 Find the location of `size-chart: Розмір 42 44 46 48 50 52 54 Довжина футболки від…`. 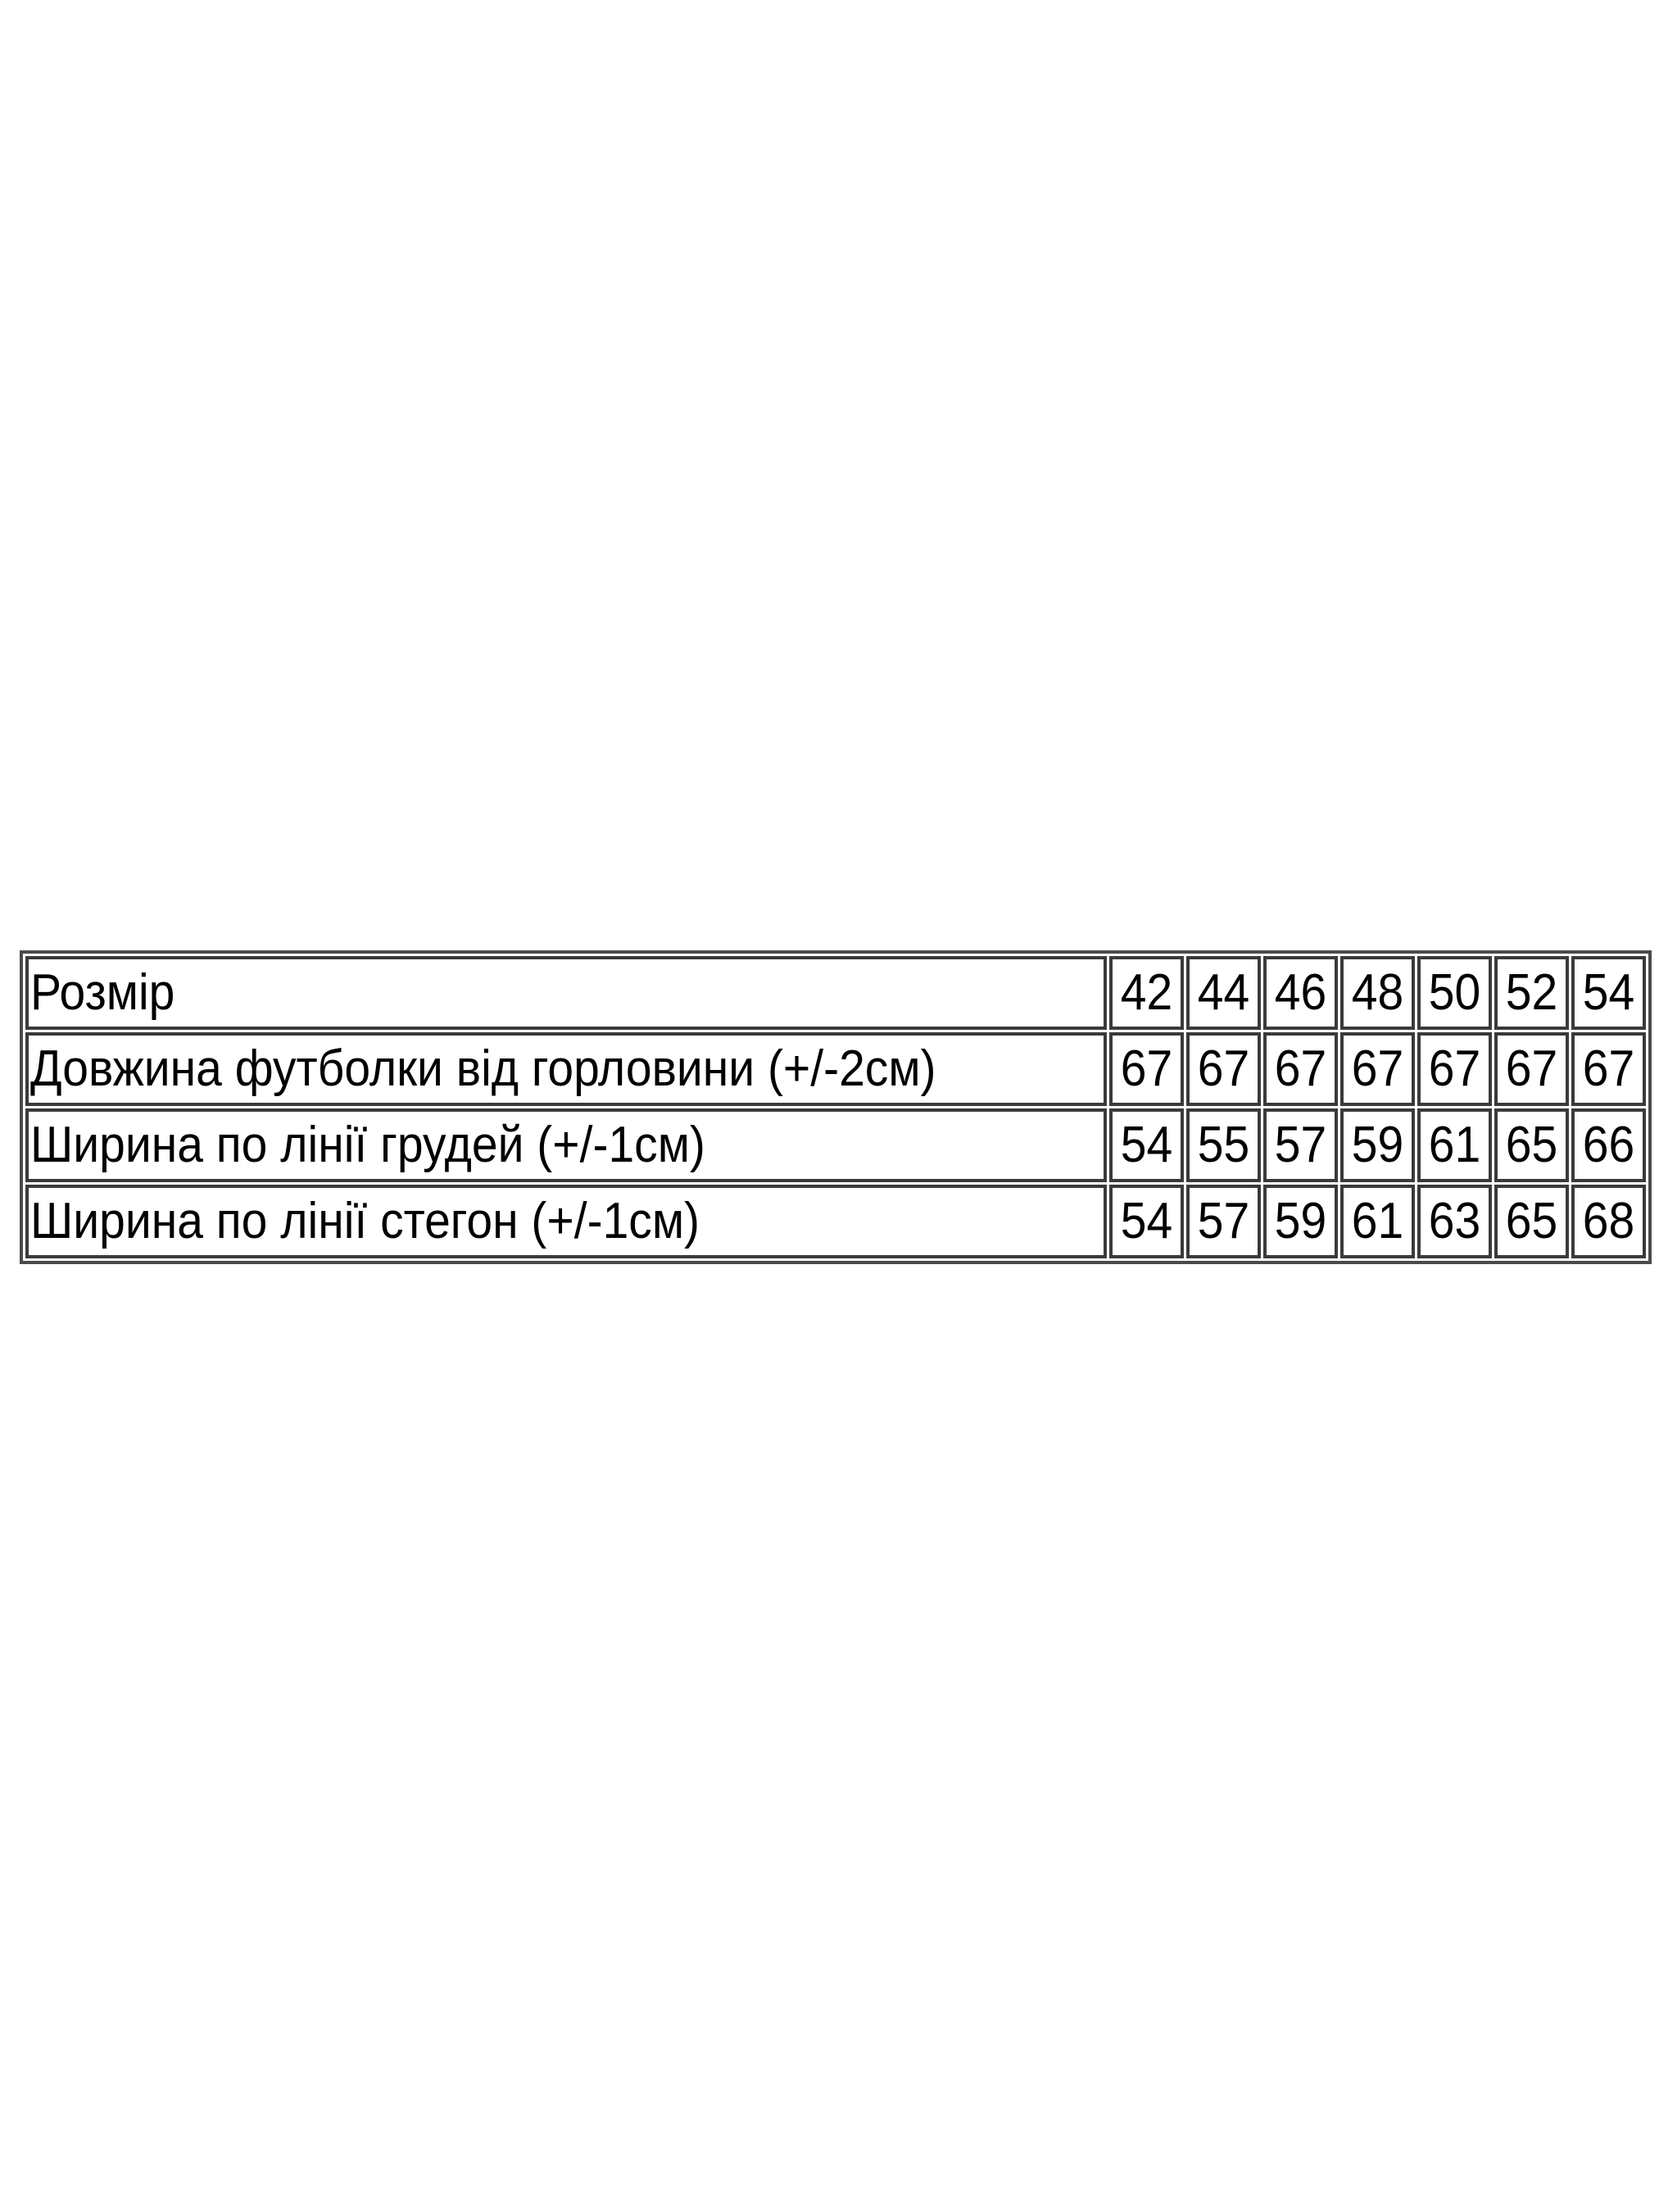

size-chart: Розмір 42 44 46 48 50 52 54 Довжина футболки від… is located at coordinates (836, 1107).